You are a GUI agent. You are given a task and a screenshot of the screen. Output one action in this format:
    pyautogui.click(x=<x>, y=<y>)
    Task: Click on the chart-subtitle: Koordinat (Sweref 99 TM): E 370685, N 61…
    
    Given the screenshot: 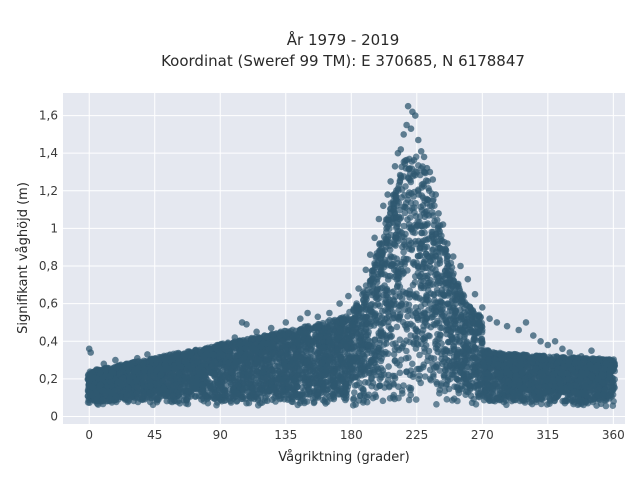 What is the action you would take?
    pyautogui.click(x=343, y=61)
    